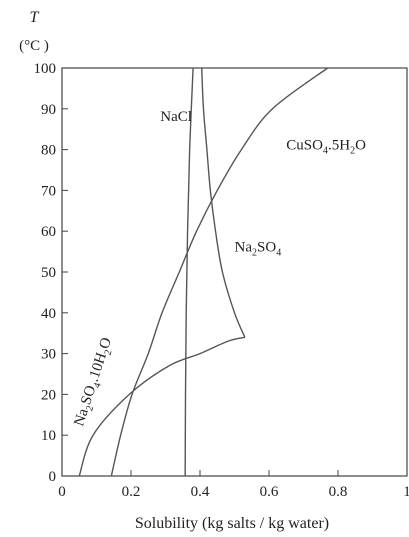 Image resolution: width=409 pixels, height=537 pixels. Describe the element at coordinates (48, 314) in the screenshot. I see `y-tick-label: 40` at that location.